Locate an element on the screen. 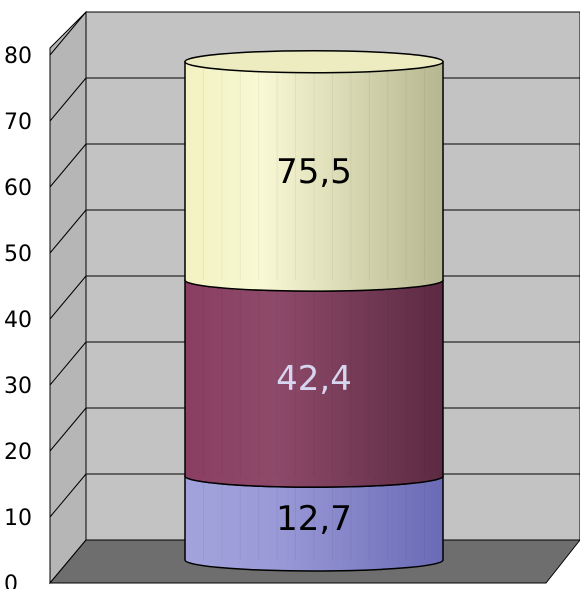 Image resolution: width=580 pixels, height=589 pixels. data-labels: 12,7 42,4 75,5 is located at coordinates (314, 345).